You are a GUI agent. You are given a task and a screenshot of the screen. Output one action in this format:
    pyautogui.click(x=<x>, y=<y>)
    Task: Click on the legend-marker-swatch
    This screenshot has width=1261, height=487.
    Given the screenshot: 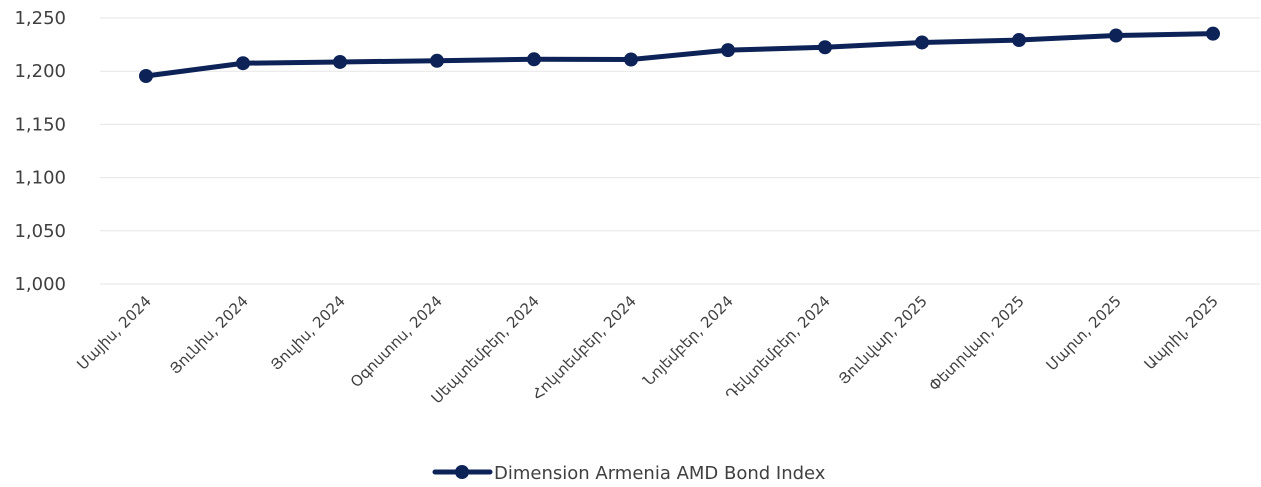 What is the action you would take?
    pyautogui.click(x=462, y=472)
    